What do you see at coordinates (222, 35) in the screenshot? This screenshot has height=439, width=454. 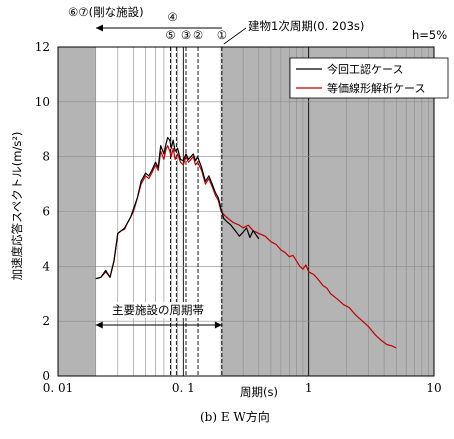 I see `period-marker-label: ①` at bounding box center [222, 35].